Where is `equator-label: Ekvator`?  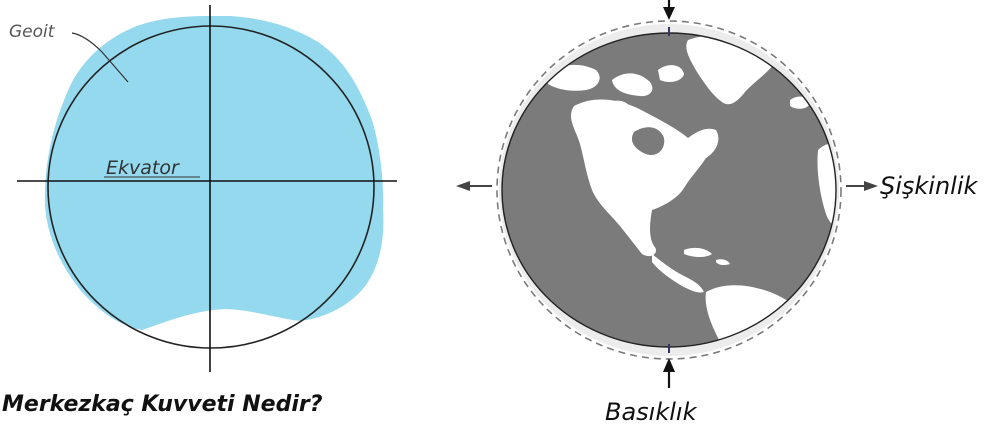 equator-label: Ekvator is located at coordinates (143, 168).